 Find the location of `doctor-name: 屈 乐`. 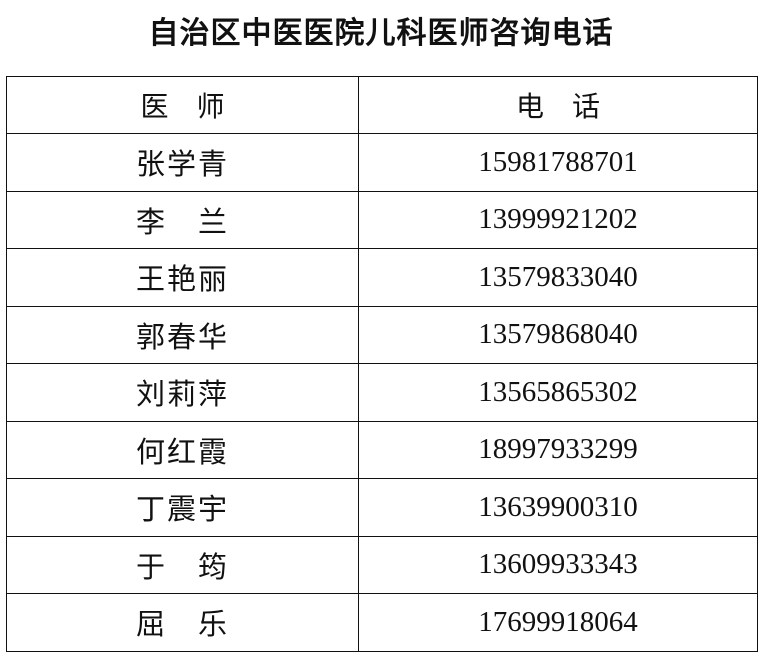

doctor-name: 屈 乐 is located at coordinates (182, 622).